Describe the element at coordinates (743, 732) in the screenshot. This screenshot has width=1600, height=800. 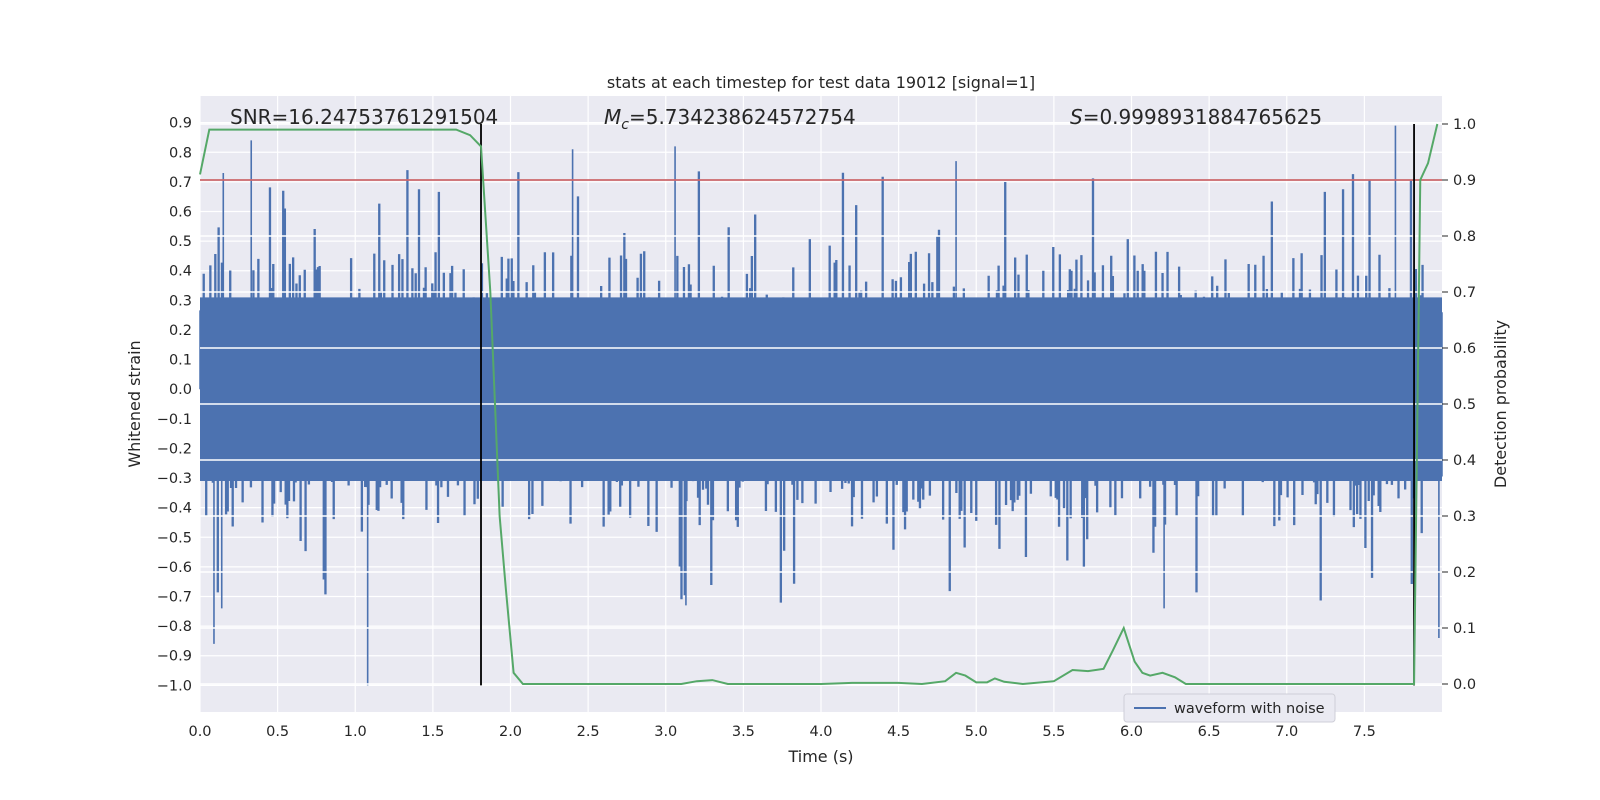
I see `x-tick-7: 3.5` at that location.